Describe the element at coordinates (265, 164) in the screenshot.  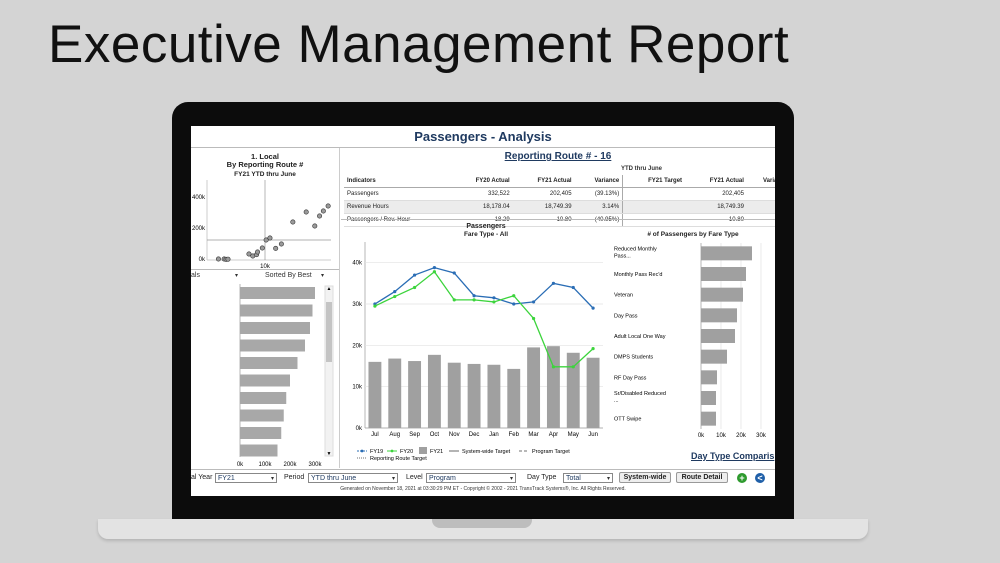
I see `left-panel-subtitle: By Reporting Route #` at that location.